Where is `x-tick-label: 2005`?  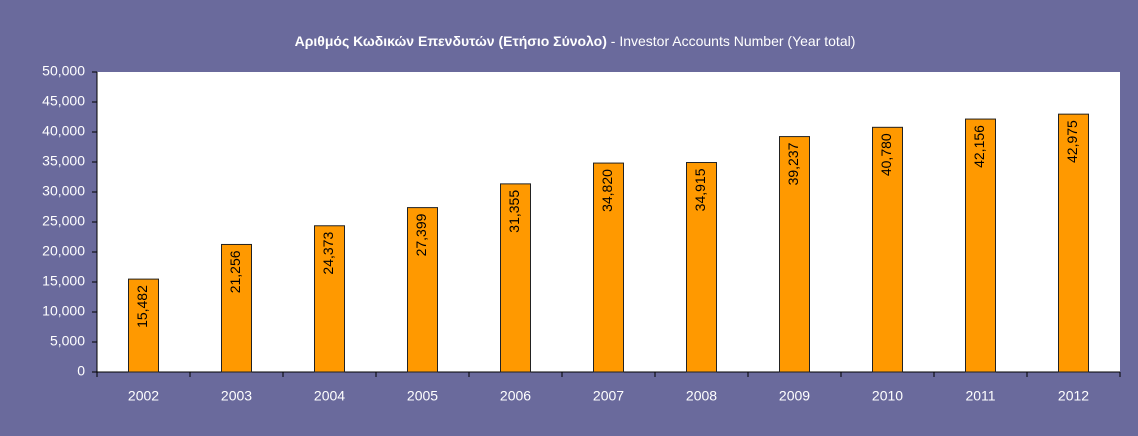 x-tick-label: 2005 is located at coordinates (422, 396).